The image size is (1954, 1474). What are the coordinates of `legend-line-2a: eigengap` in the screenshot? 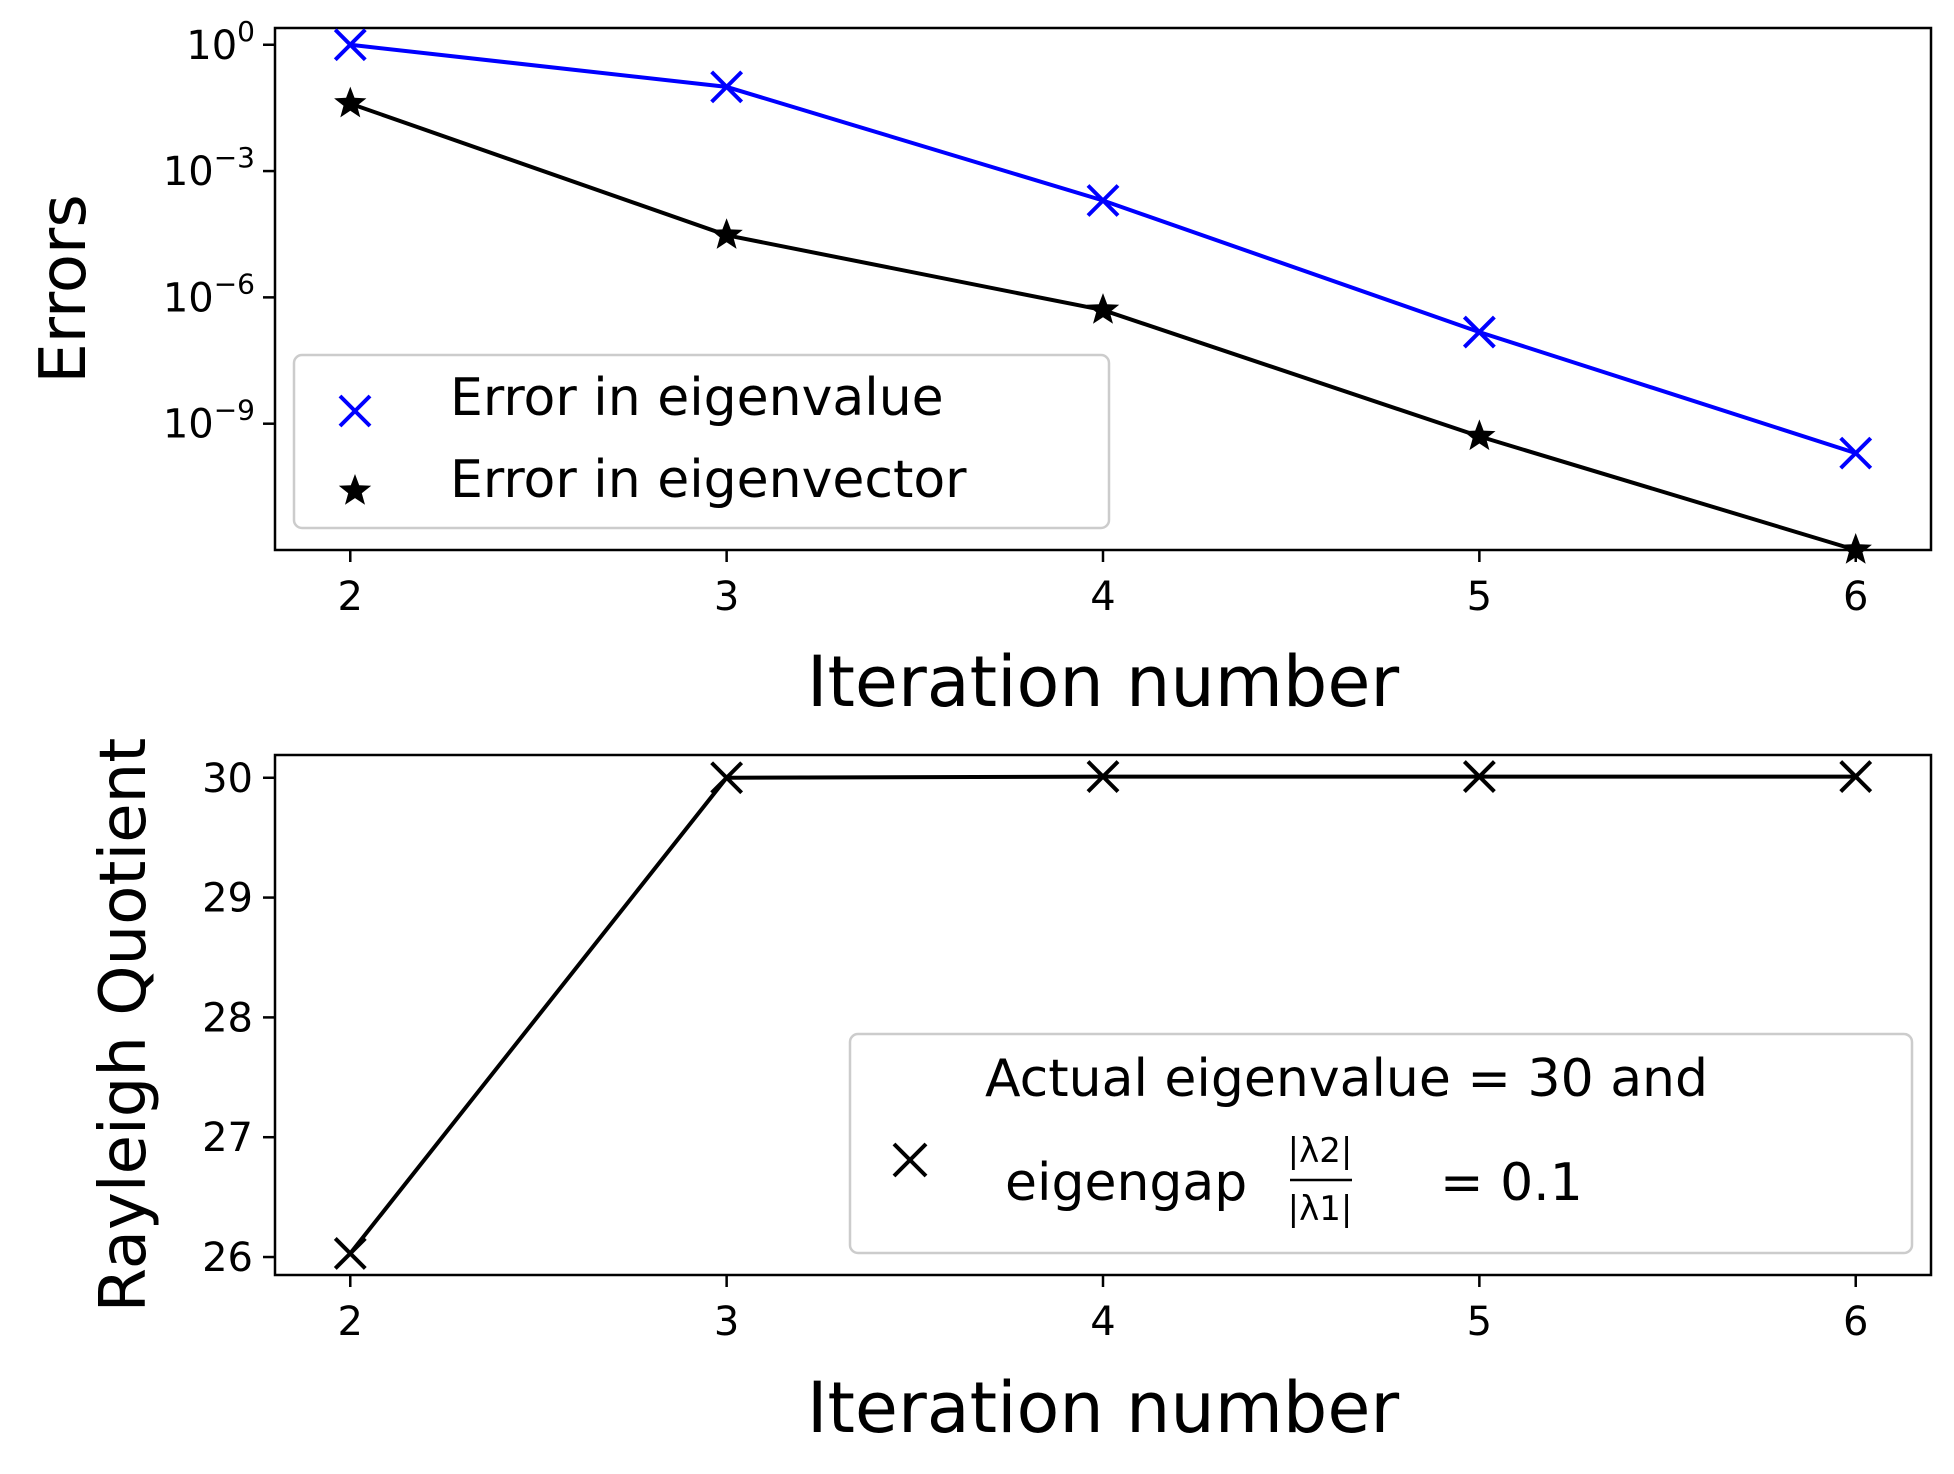 It's located at (1126, 1183).